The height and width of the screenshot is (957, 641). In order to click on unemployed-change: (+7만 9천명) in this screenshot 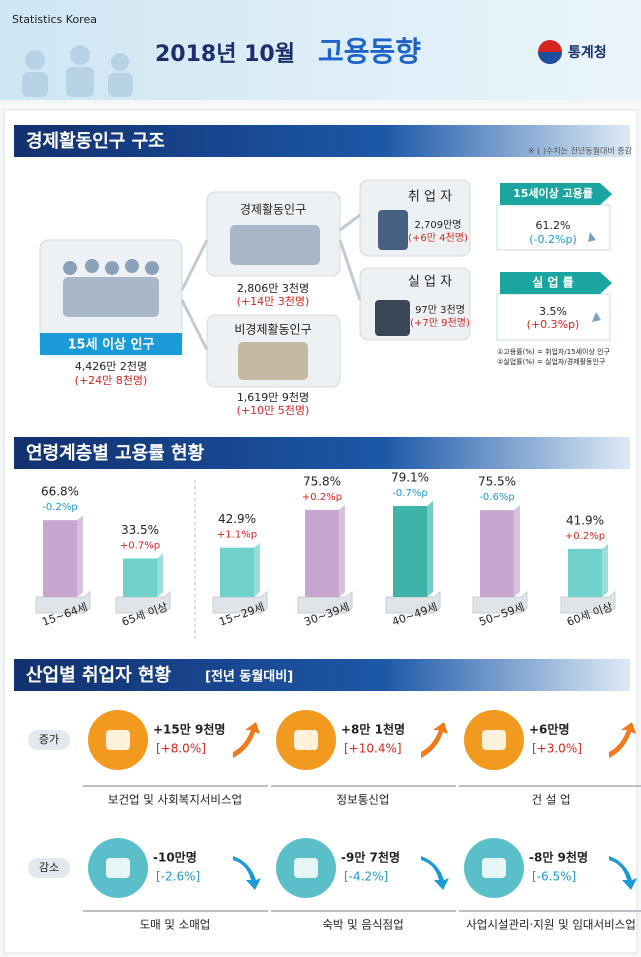, I will do `click(440, 323)`.